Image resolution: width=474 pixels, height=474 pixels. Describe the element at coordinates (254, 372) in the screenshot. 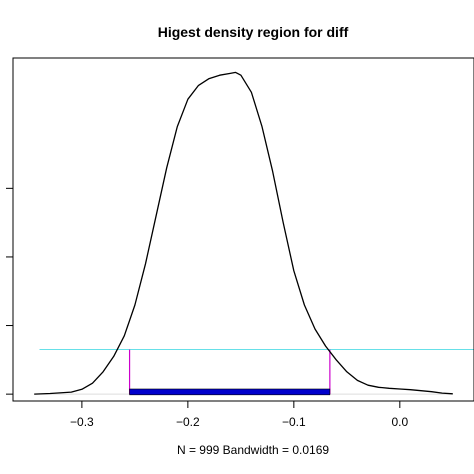

I see `hdr-layer` at that location.